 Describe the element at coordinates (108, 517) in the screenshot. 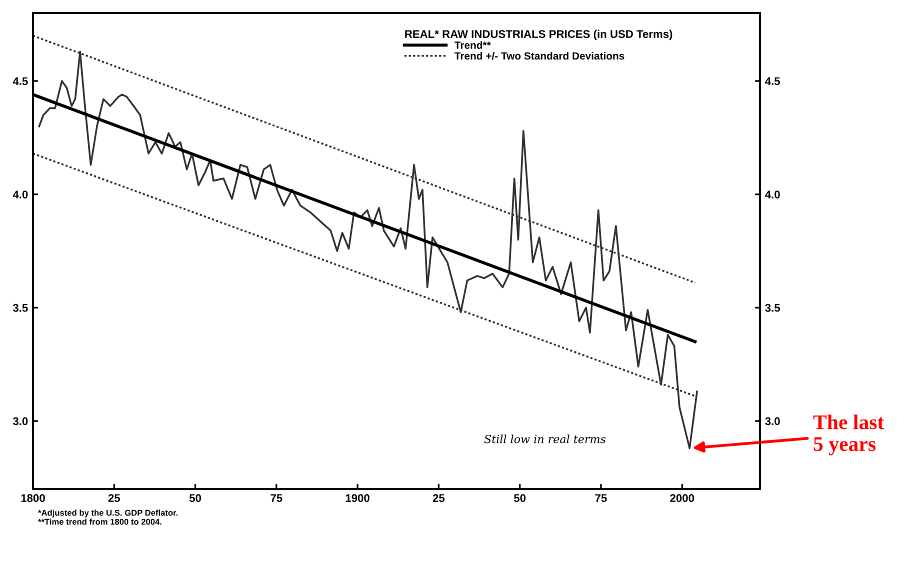

I see `text: *Adjusted by the U.S. GDP Deflator. **Time trend from 1800 to 2004.` at that location.